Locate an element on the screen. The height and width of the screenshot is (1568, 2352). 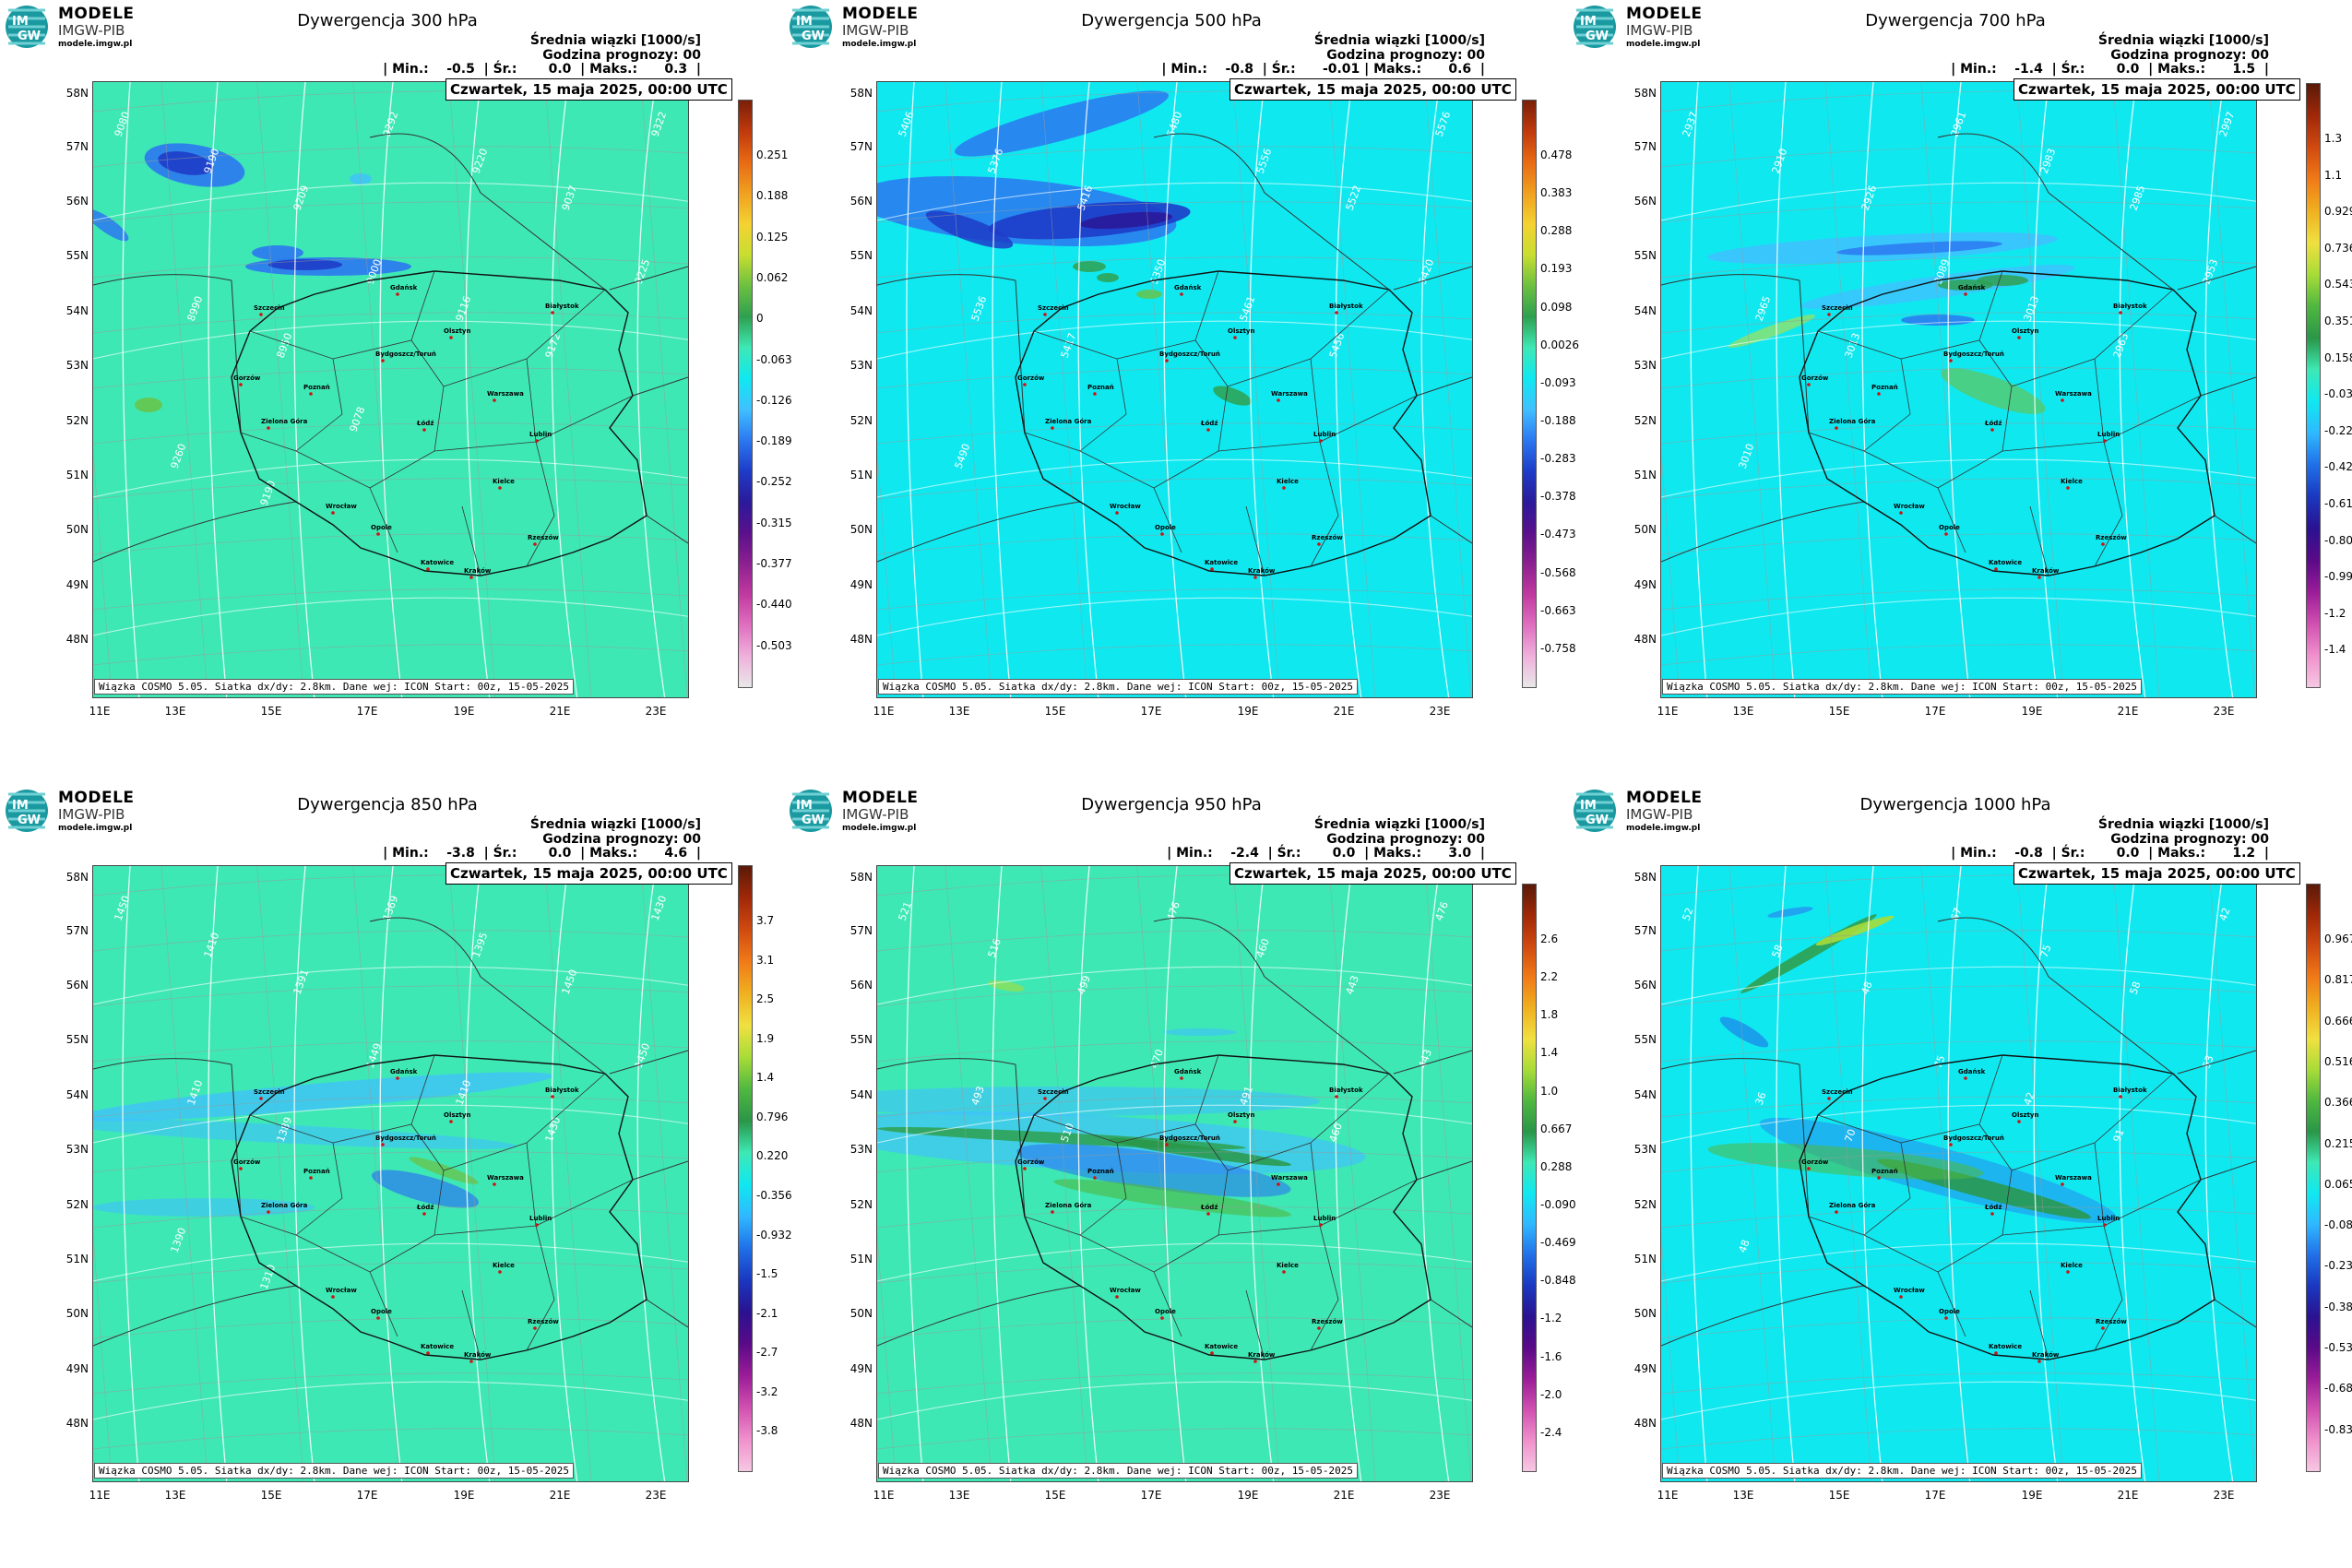
latitude-label: 57N is located at coordinates (861, 930).